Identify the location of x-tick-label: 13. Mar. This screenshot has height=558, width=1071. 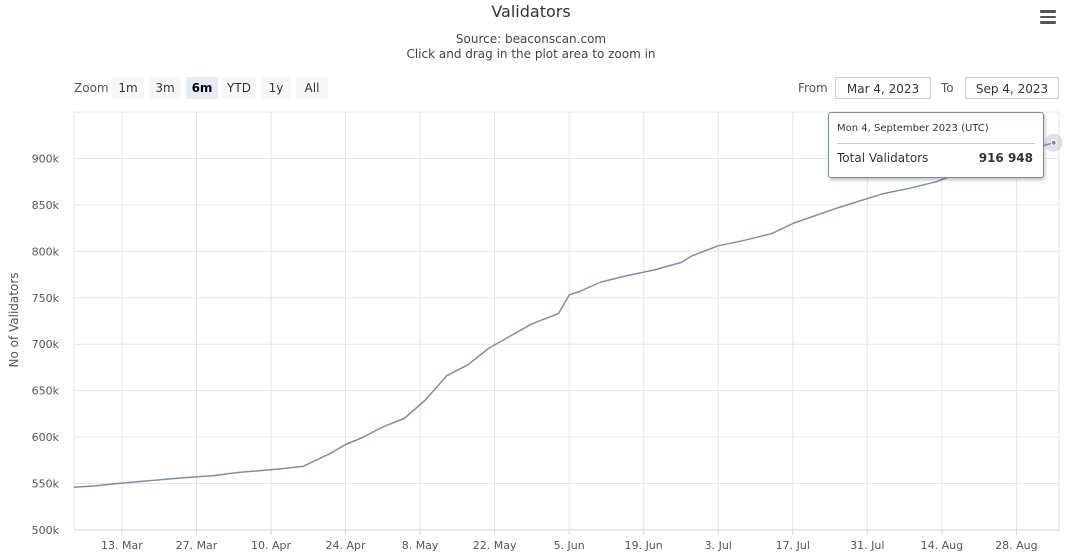
(122, 545).